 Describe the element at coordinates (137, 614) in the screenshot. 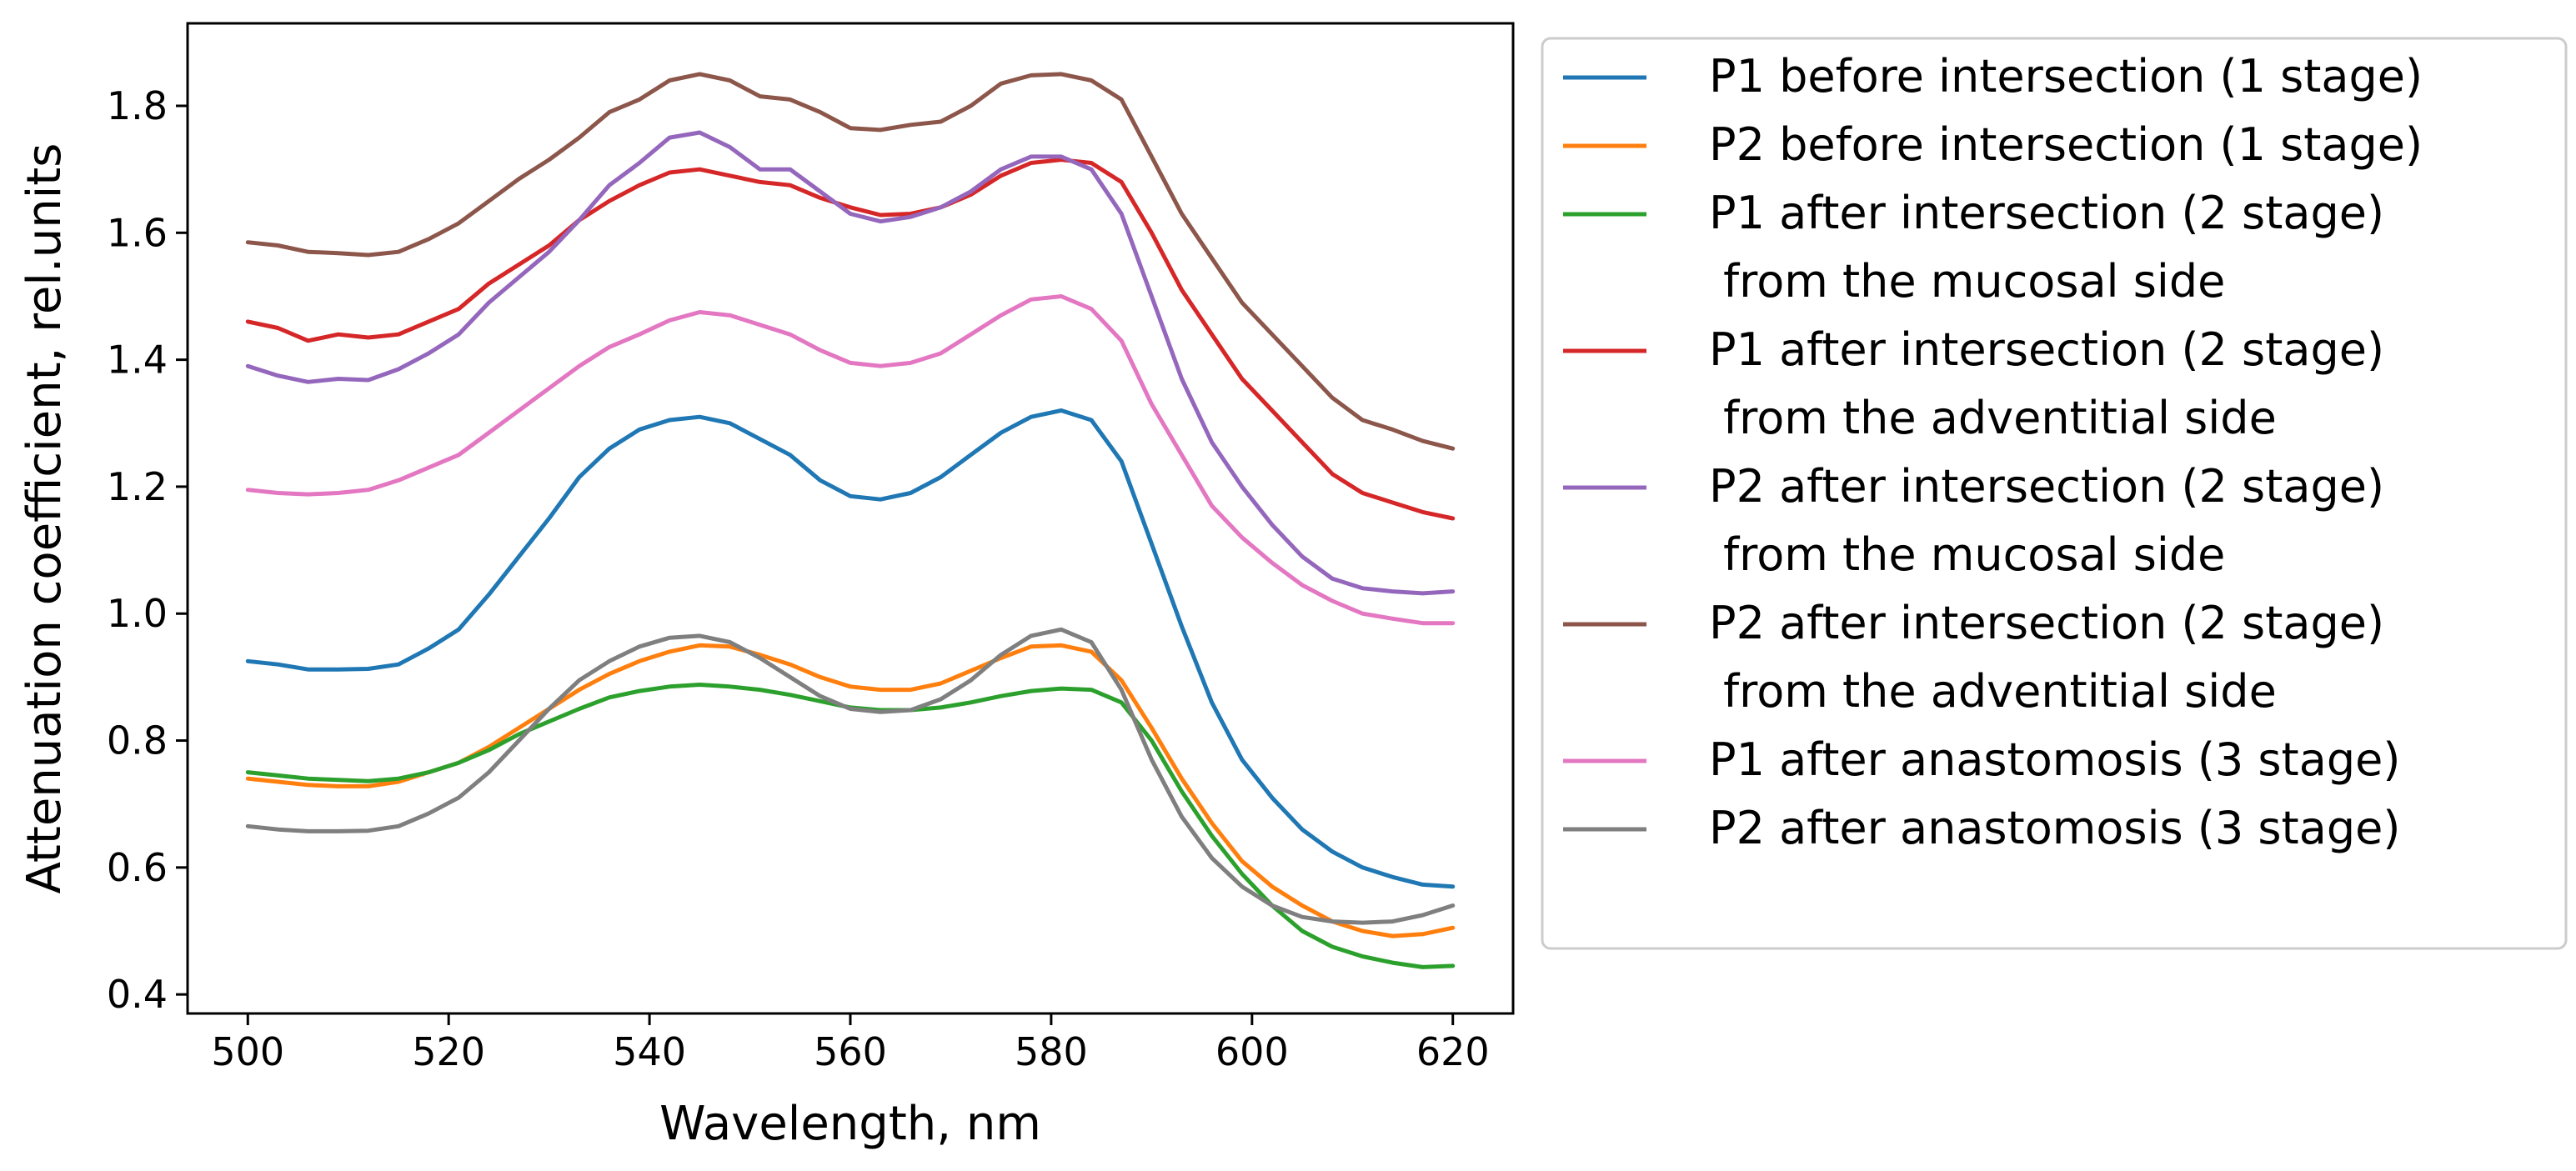

I see `y-tick-label-1: 1.0` at that location.